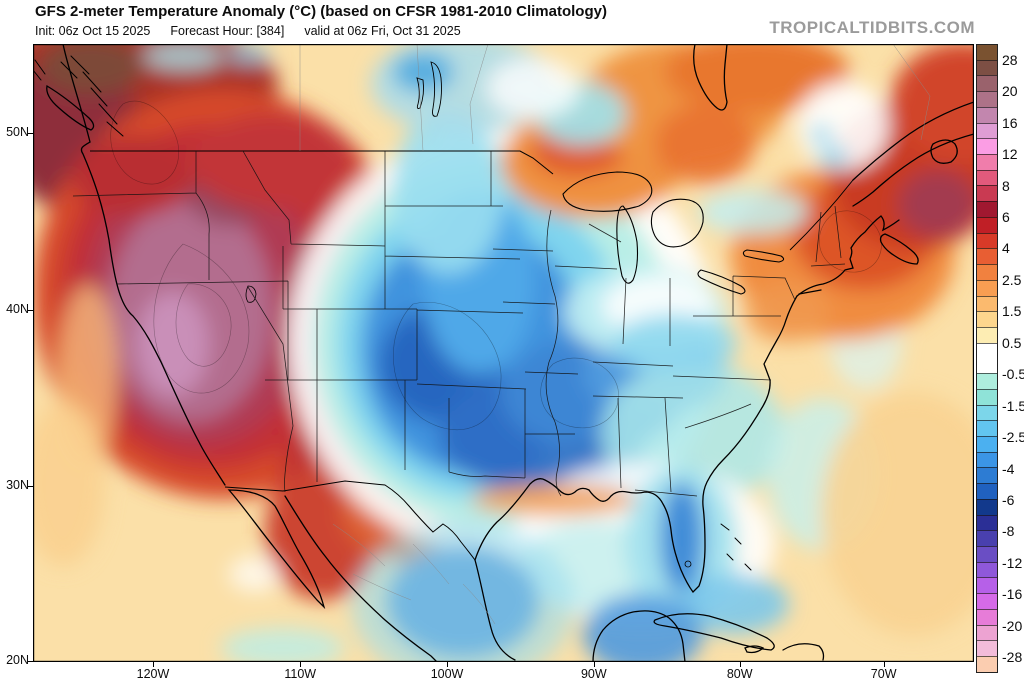  Describe the element at coordinates (883, 674) in the screenshot. I see `lon-axis-label: 70W` at that location.